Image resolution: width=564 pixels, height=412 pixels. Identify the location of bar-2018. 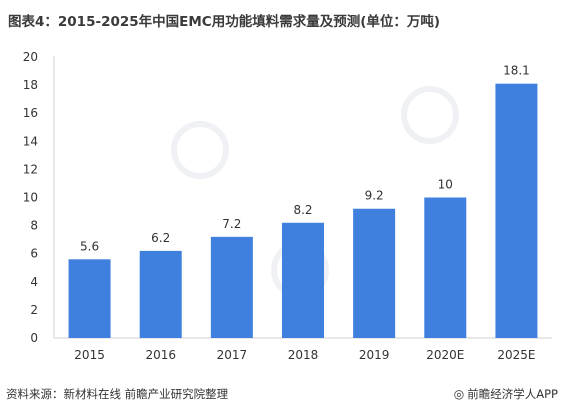
(303, 280).